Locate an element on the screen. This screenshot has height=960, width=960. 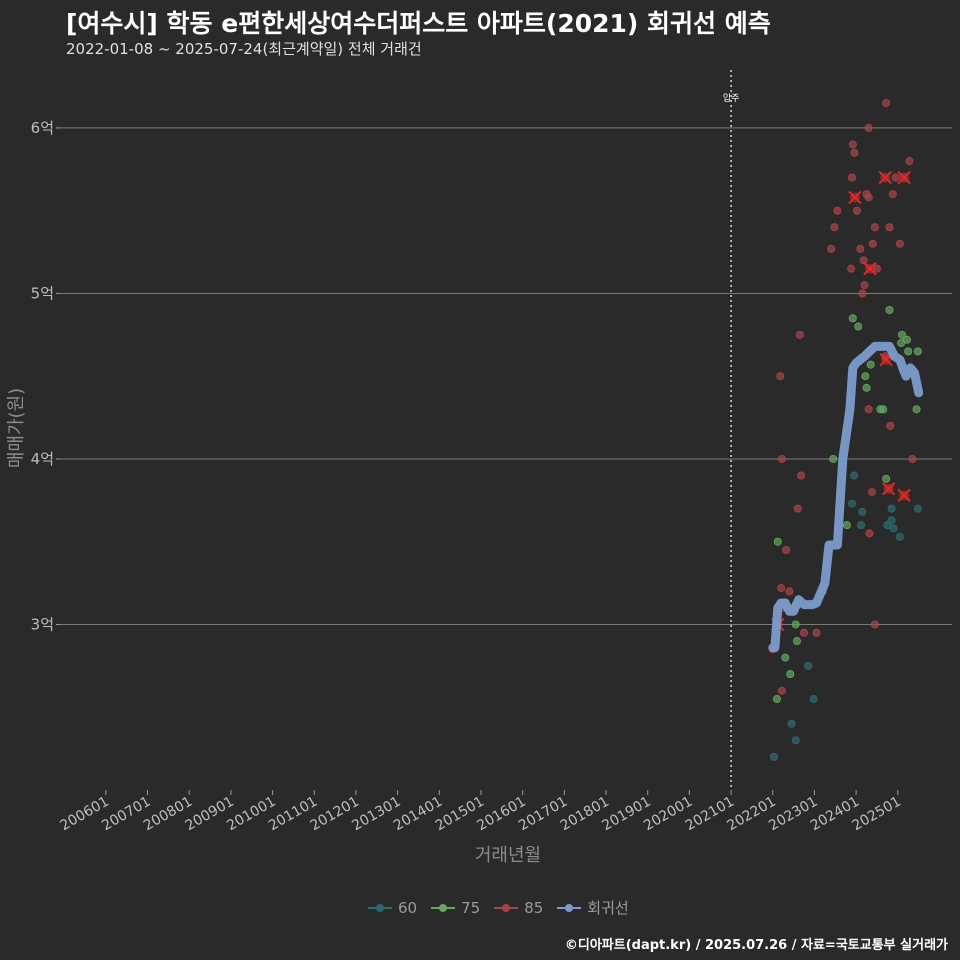
y-tick-label: 5억 is located at coordinates (42, 293).